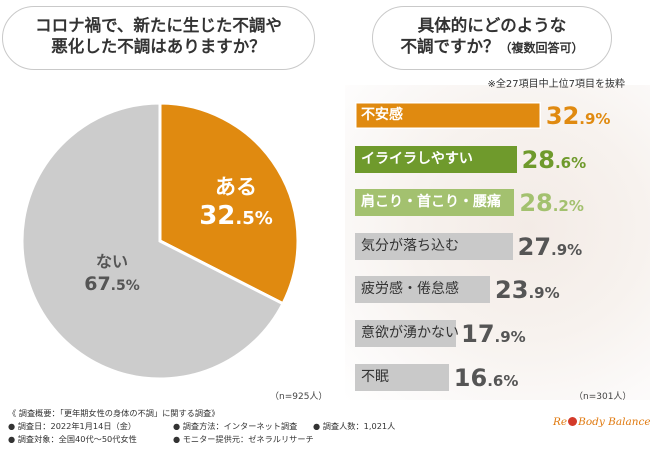 This screenshot has height=450, width=650. What do you see at coordinates (410, 289) in the screenshot?
I see `bar-label-5: 疲労感・倦怠感` at bounding box center [410, 289].